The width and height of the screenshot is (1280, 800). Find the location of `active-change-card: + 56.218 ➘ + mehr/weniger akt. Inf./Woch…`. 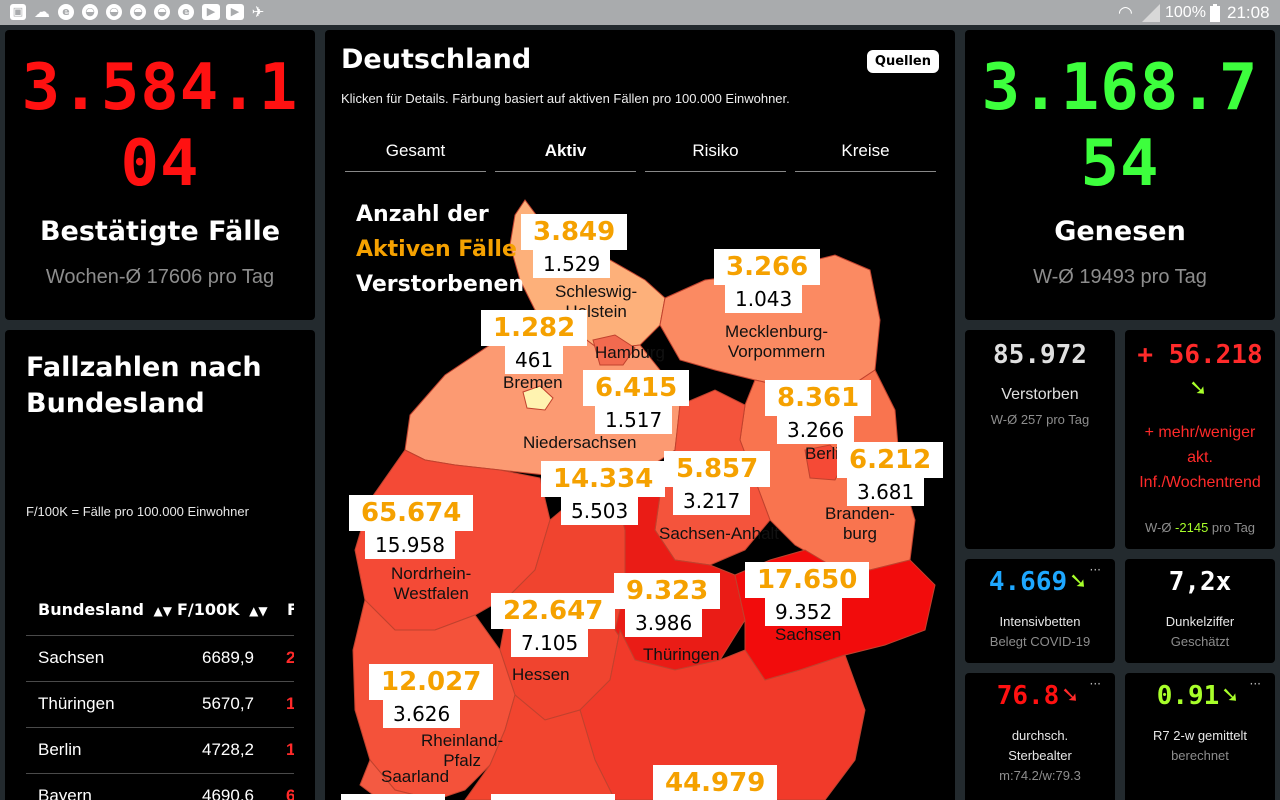

active-change-card: + 56.218 ➘ + mehr/weniger akt. Inf./Woch… is located at coordinates (1200, 439).